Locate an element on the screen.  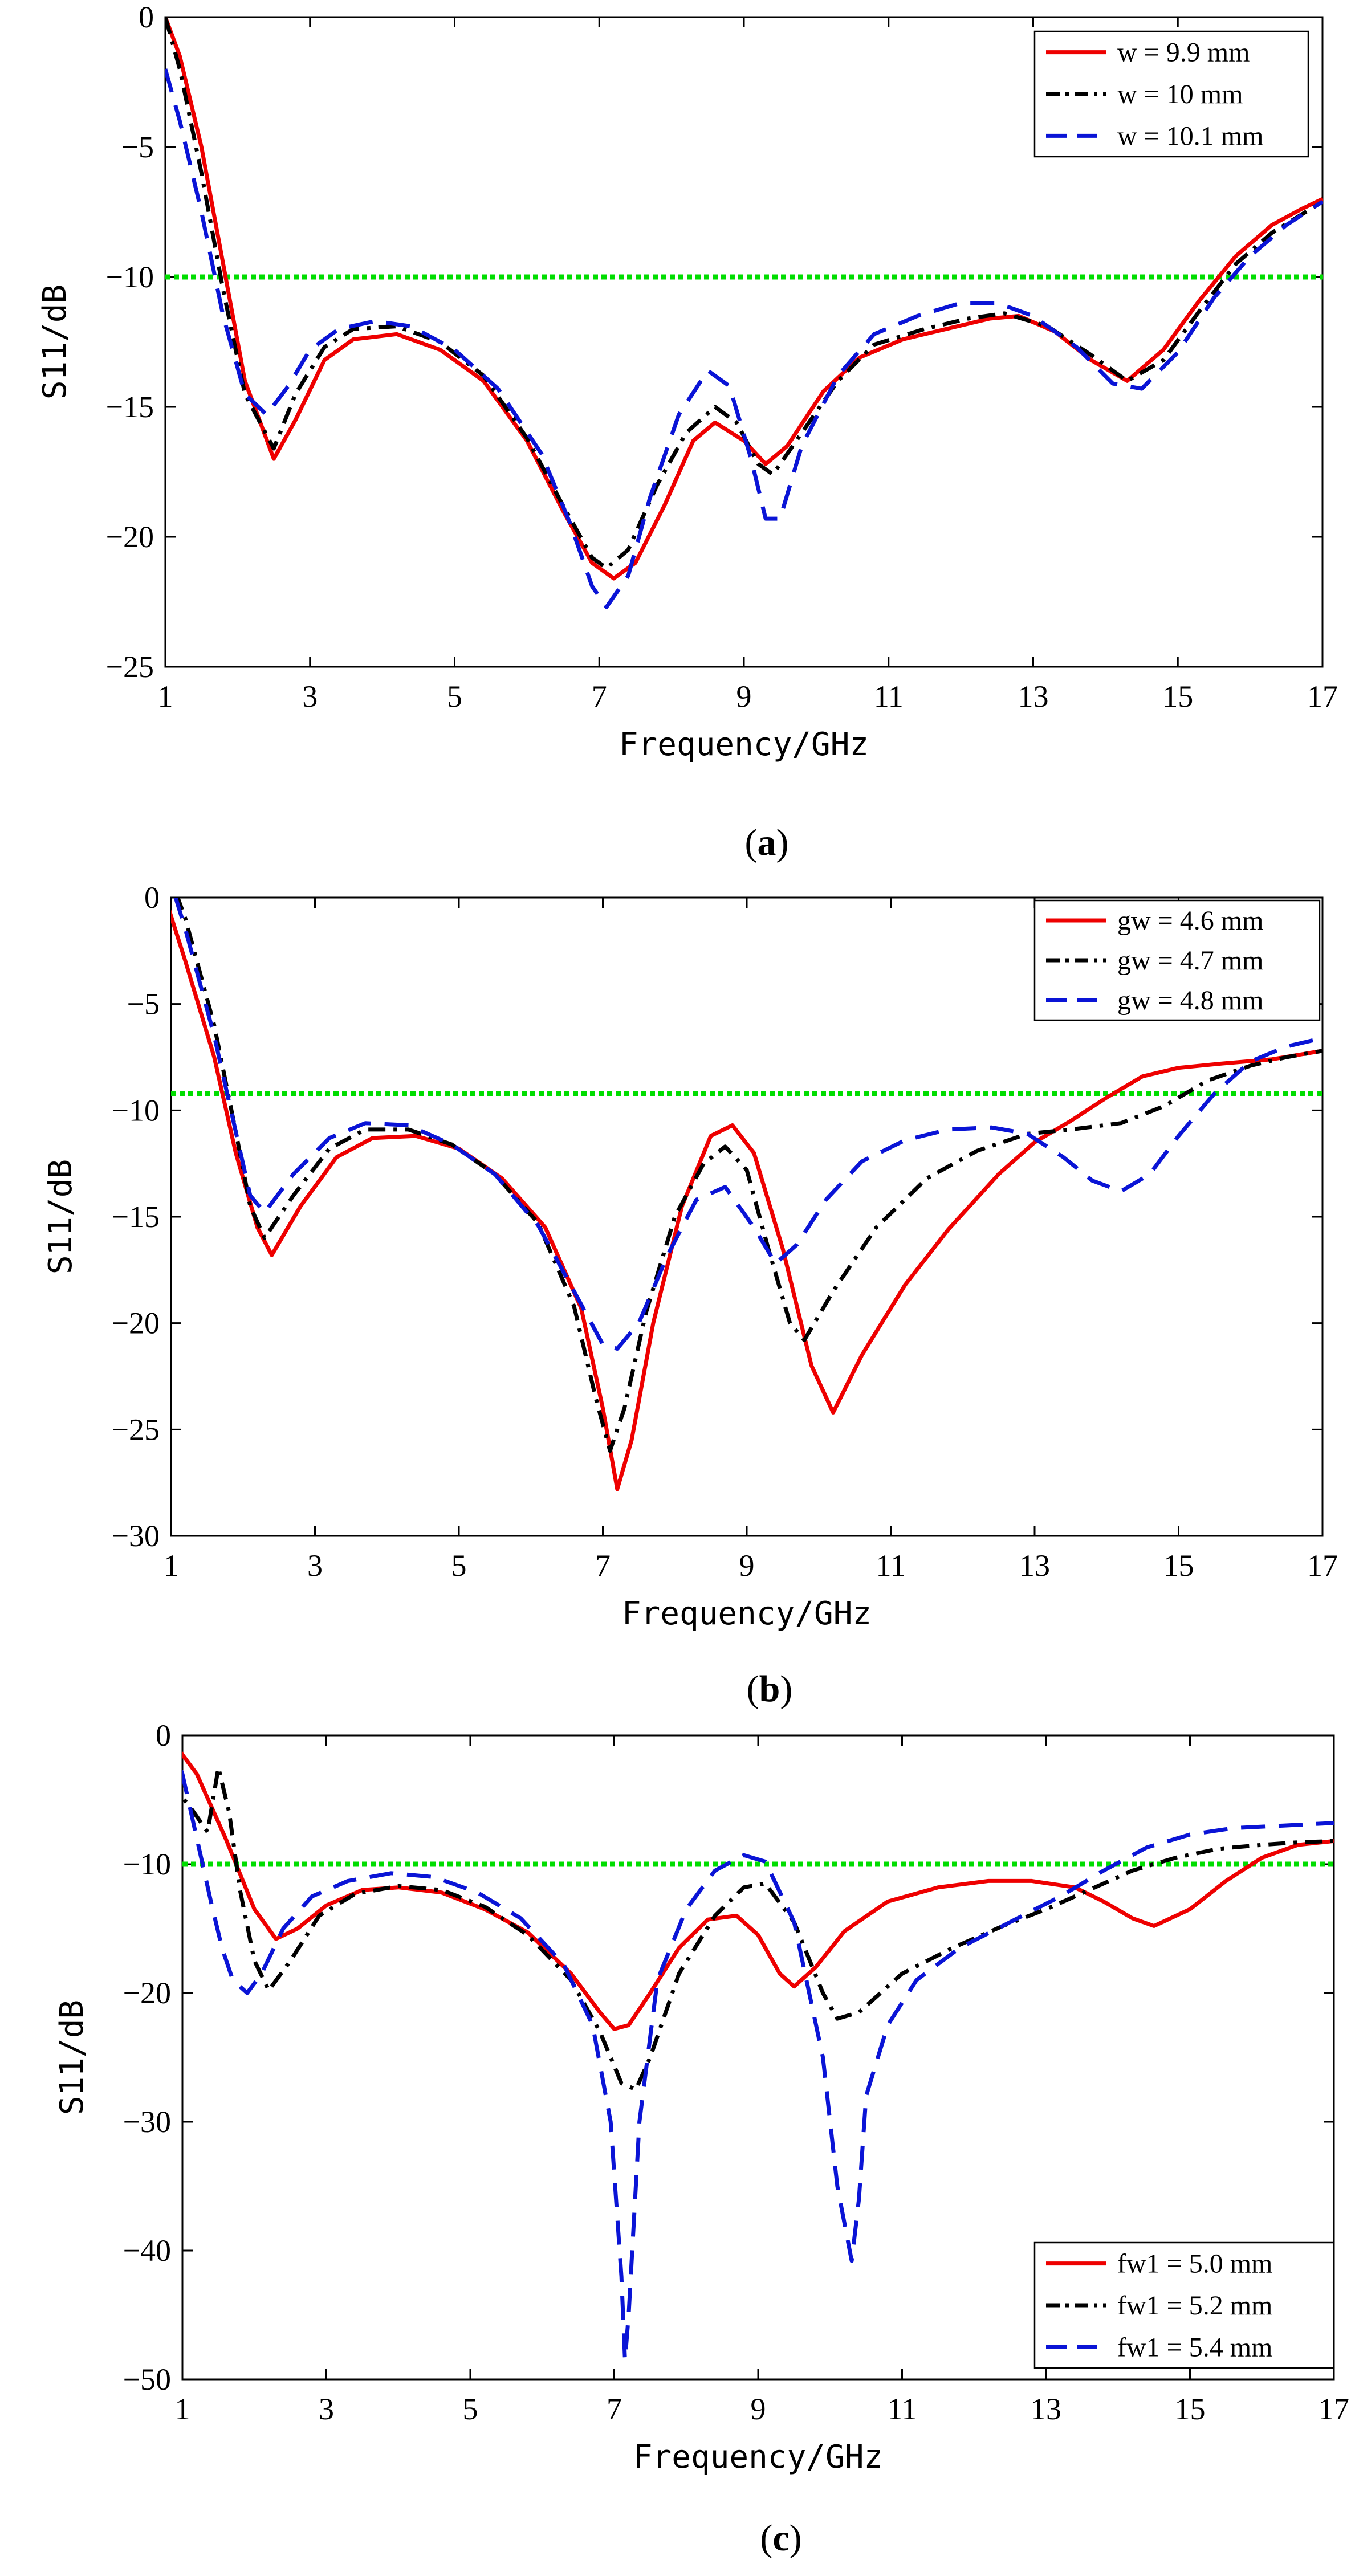
legend: gw = 4.6 mm gw = 4.7 mm gw = 4.8 mm is located at coordinates (1177, 960).